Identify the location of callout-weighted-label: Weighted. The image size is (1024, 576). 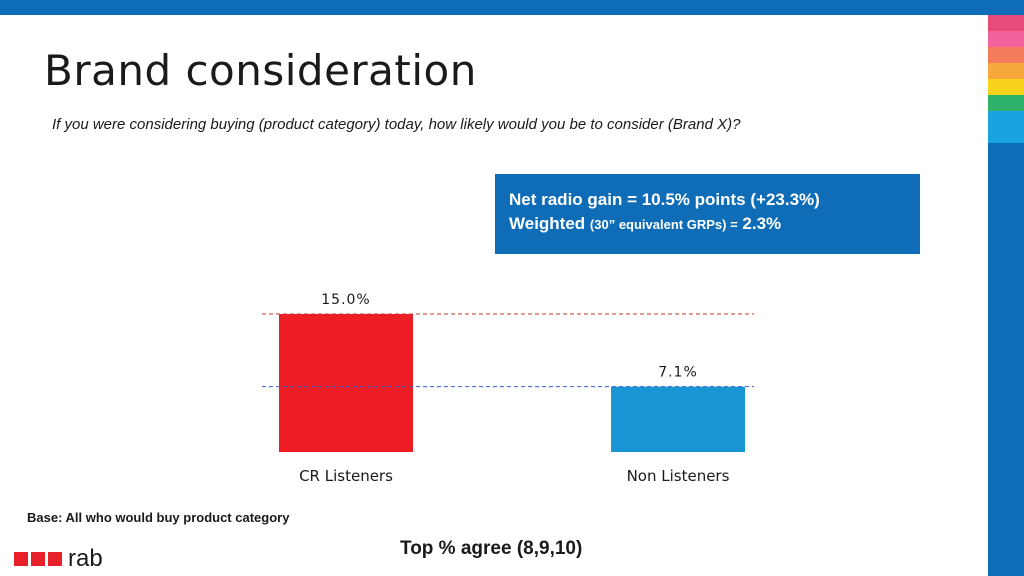
(547, 223).